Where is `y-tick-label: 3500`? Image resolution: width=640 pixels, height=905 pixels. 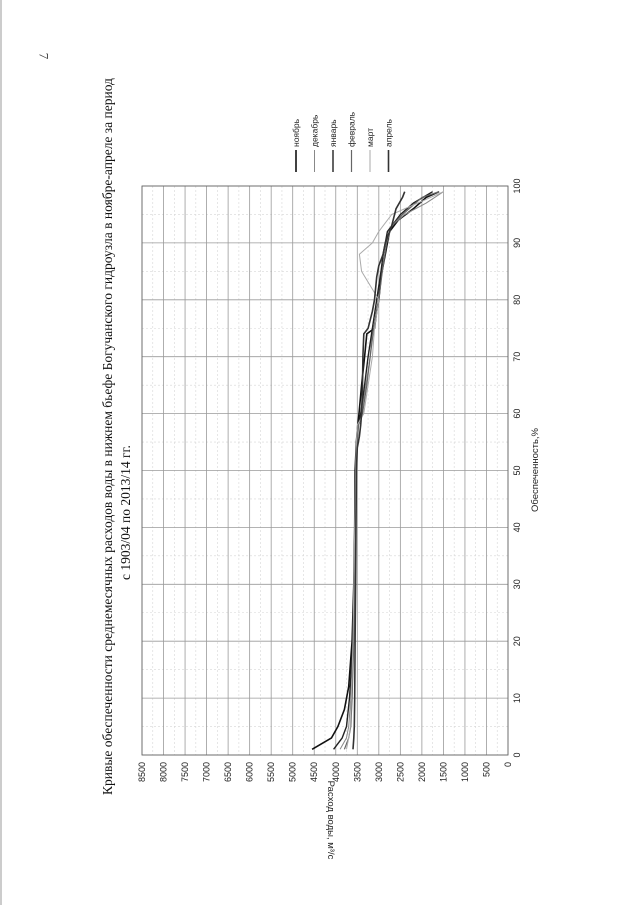
y-tick-label: 3500 is located at coordinates (357, 772).